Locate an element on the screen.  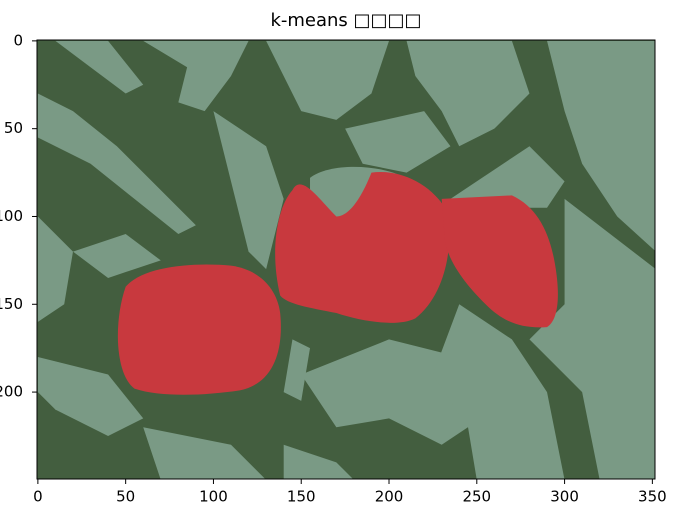
chart-title: k-means □□□□ is located at coordinates (345, 20).